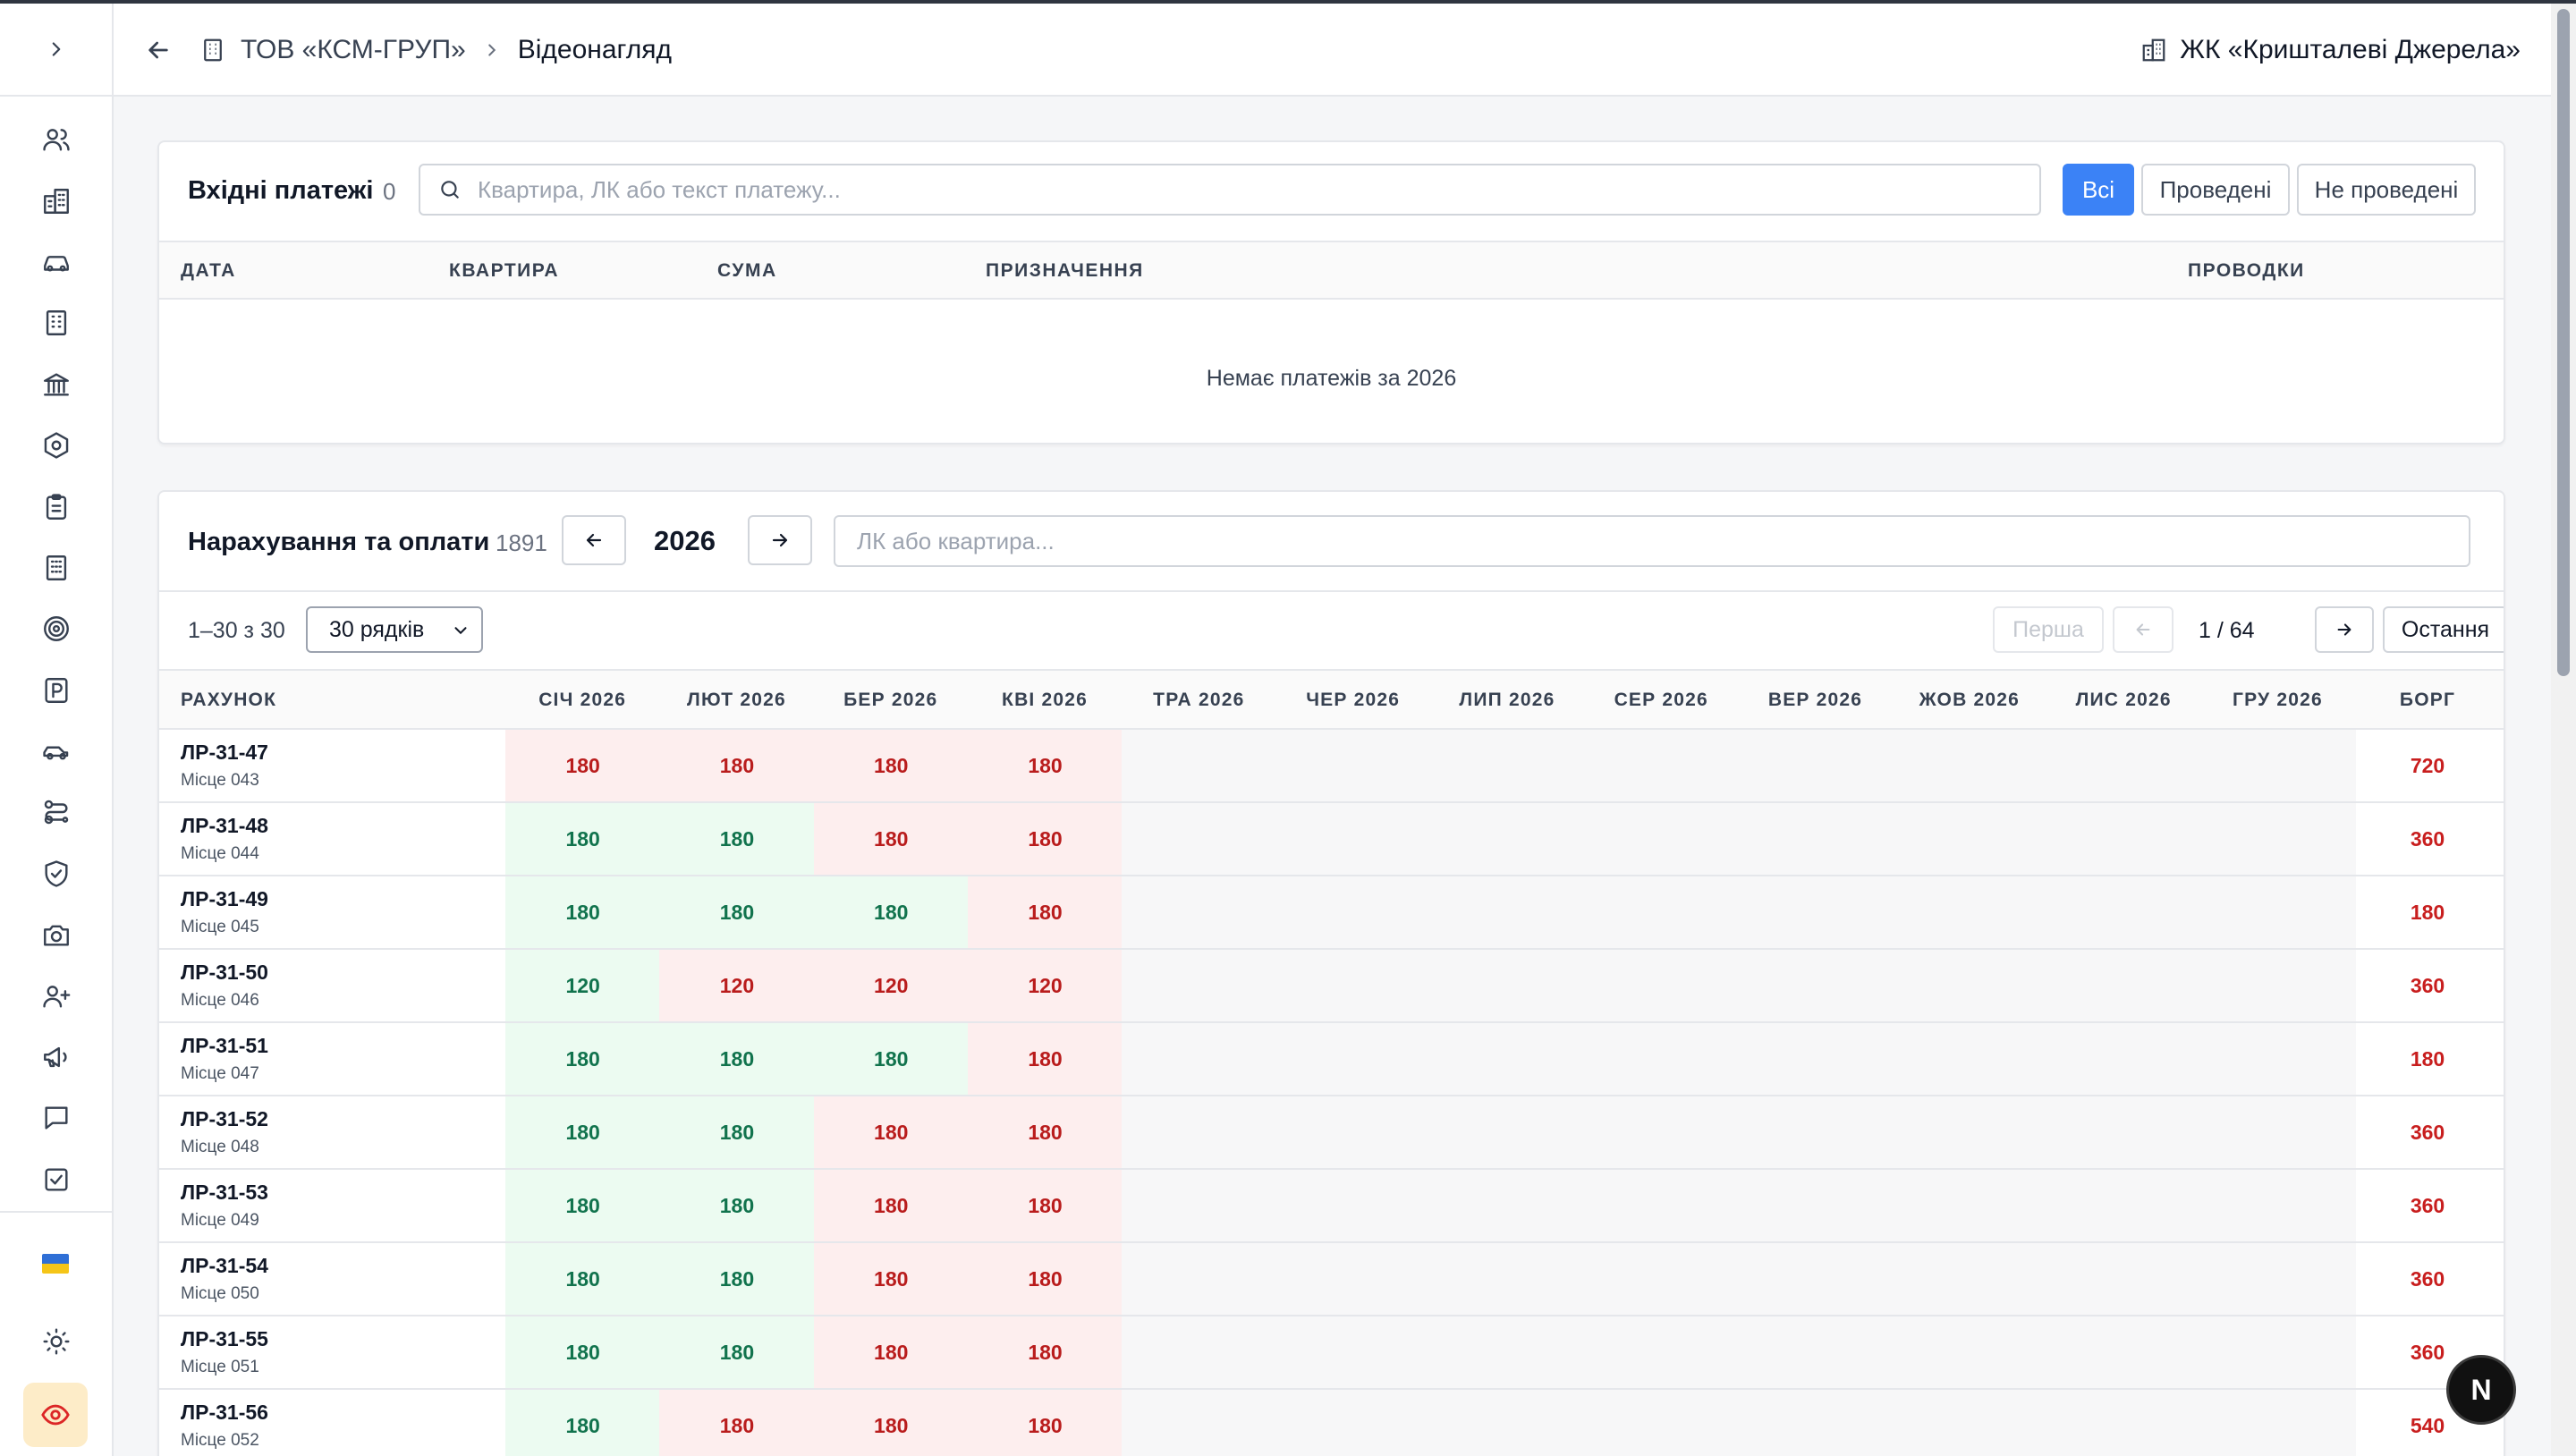 The height and width of the screenshot is (1456, 2576). Describe the element at coordinates (56, 445) in the screenshot. I see `sidebar-item-hexagon` at that location.